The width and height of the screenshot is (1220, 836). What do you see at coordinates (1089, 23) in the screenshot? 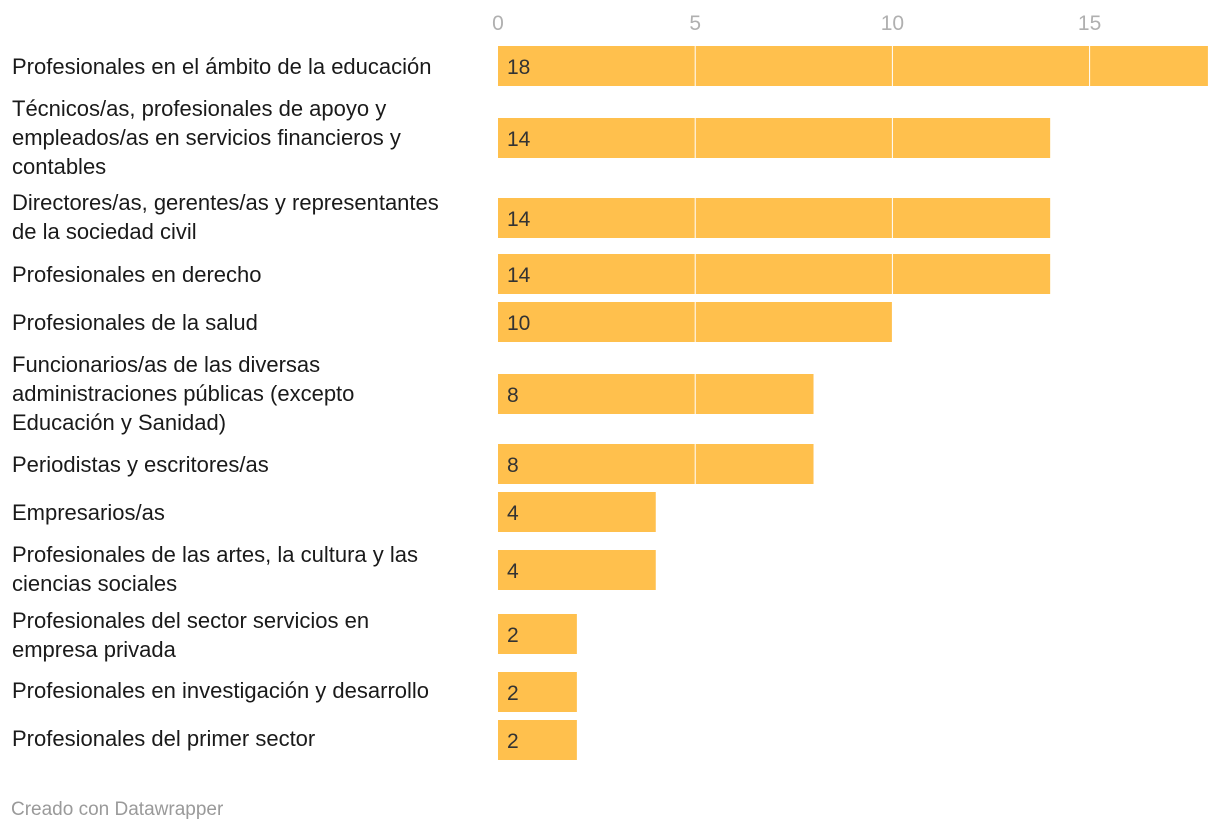
I see `x-tick-label: 15` at bounding box center [1089, 23].